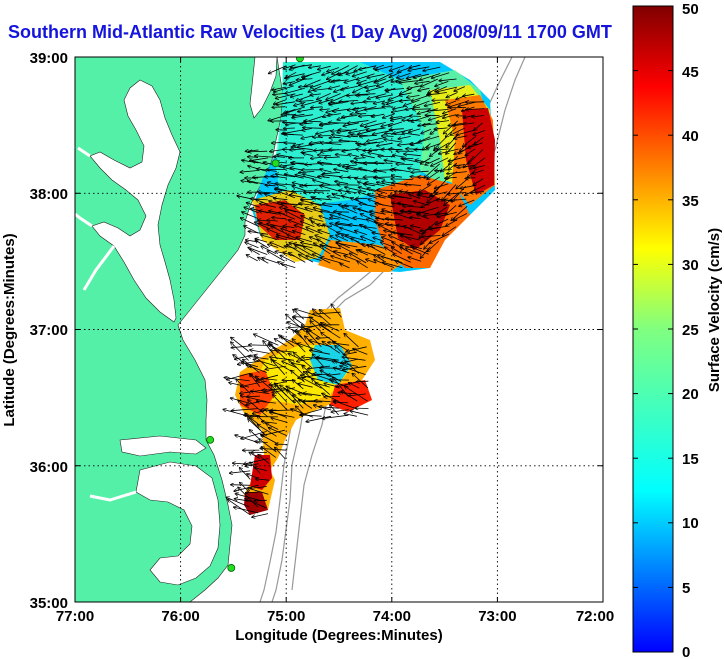 The image size is (724, 659). Describe the element at coordinates (690, 265) in the screenshot. I see `colorbar-tick-label: 30` at that location.